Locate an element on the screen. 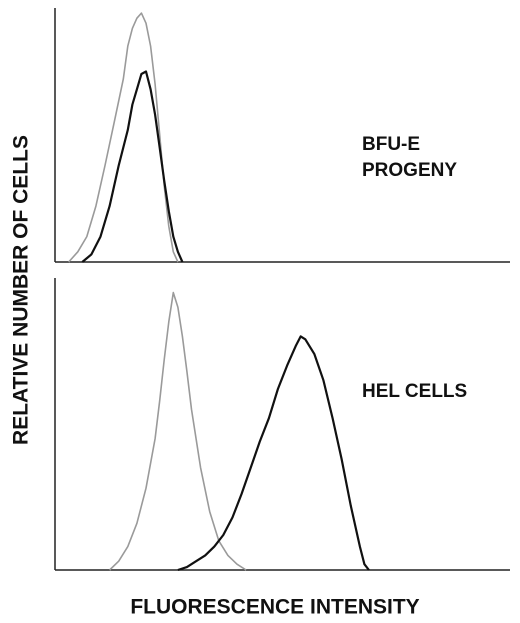  y-axis-label: RELATIVE NUMBER OF CELLS is located at coordinates (21, 290).